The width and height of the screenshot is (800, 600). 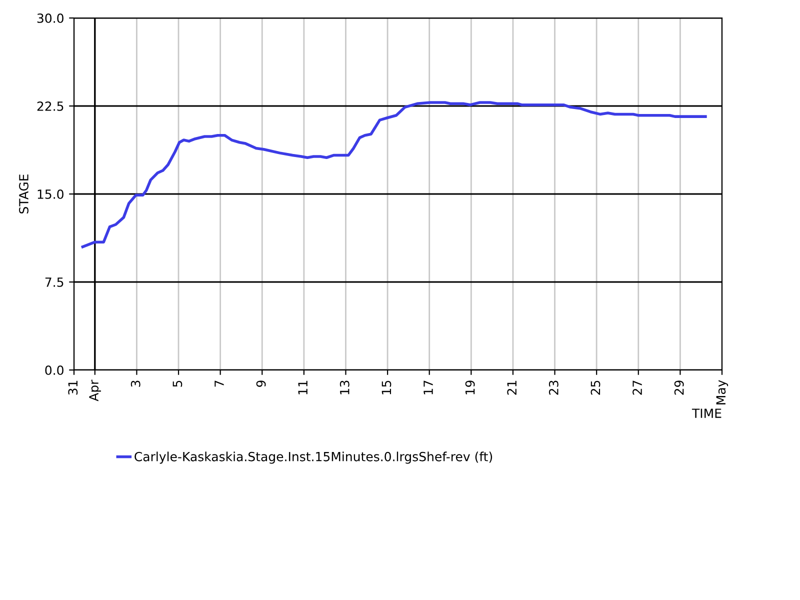 What do you see at coordinates (51, 194) in the screenshot?
I see `y-tick-label: 15.0` at bounding box center [51, 194].